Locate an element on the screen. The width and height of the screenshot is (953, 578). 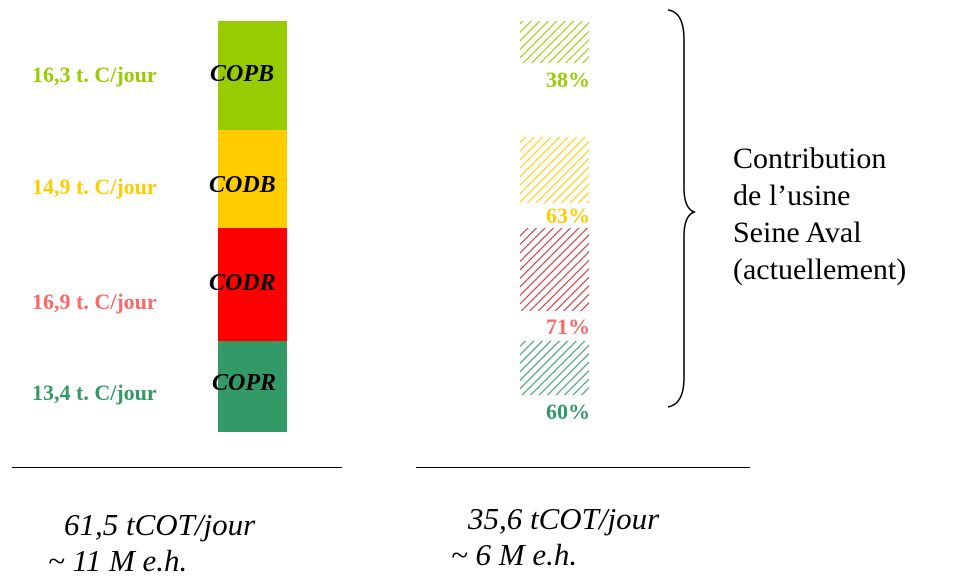
pct-label-codb: 63% is located at coordinates (568, 215).